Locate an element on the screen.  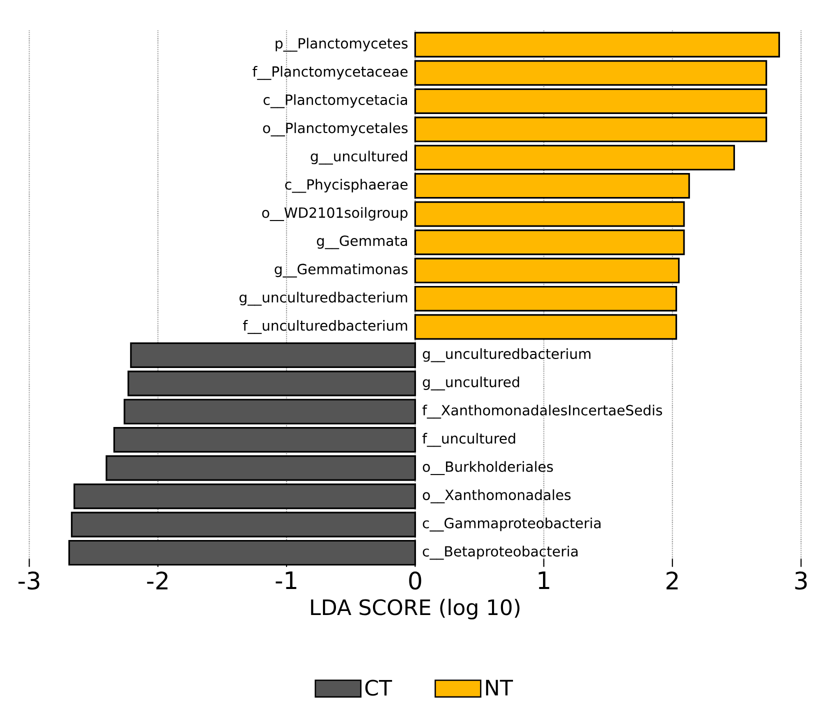
legend-label: CT is located at coordinates (378, 688).